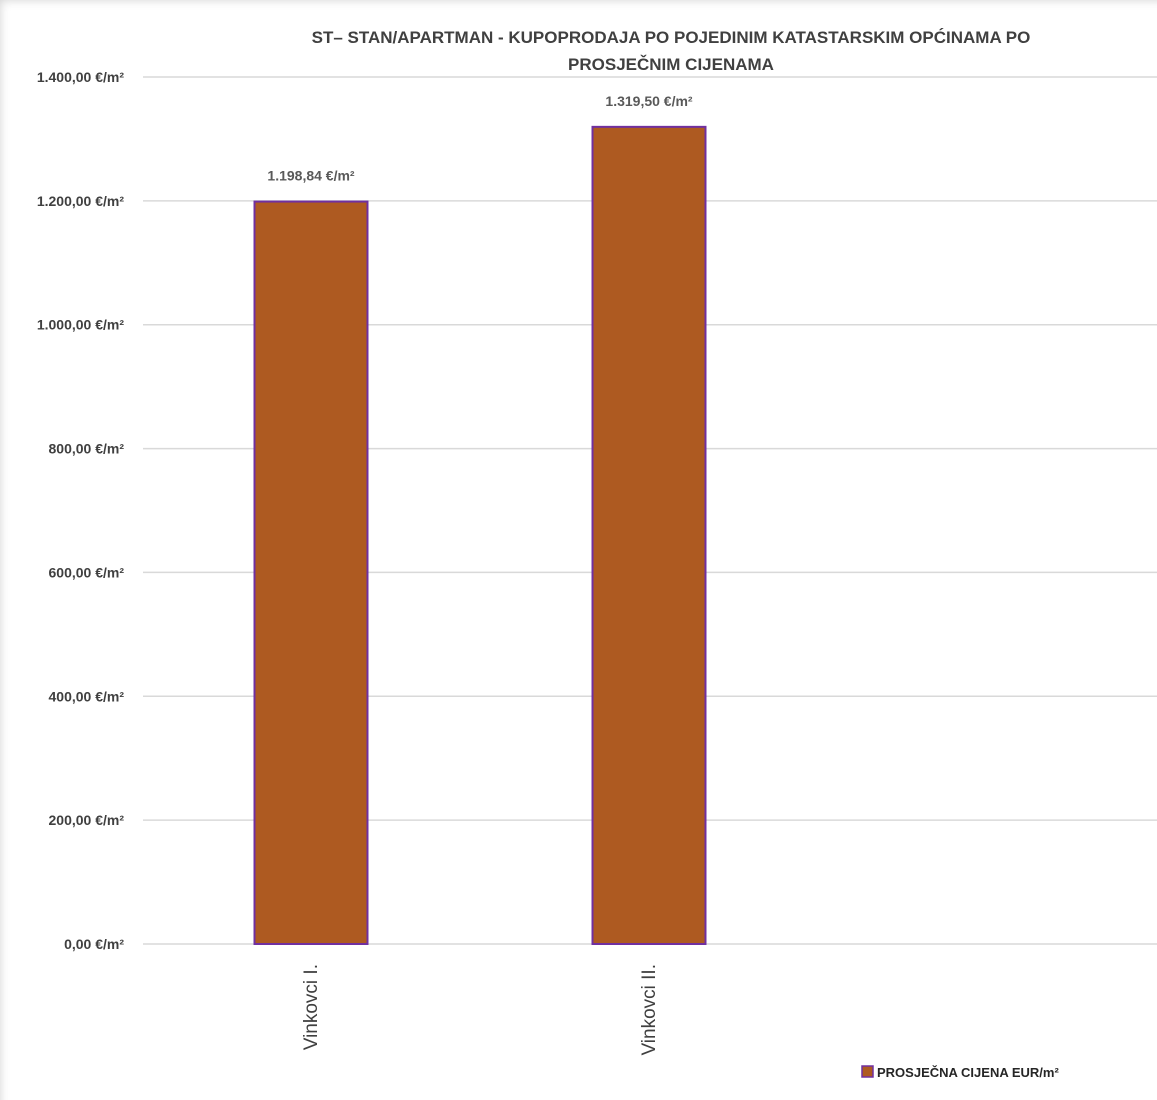 The height and width of the screenshot is (1100, 1157). What do you see at coordinates (649, 101) in the screenshot?
I see `data-label: 1.319,50 €/m²` at bounding box center [649, 101].